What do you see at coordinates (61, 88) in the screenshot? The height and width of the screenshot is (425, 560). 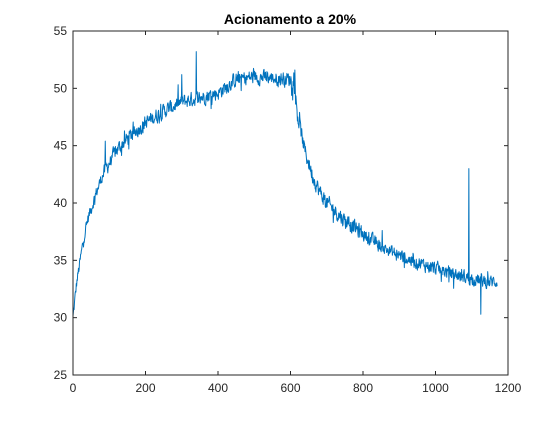 I see `y-tick-label: 50` at bounding box center [61, 88].